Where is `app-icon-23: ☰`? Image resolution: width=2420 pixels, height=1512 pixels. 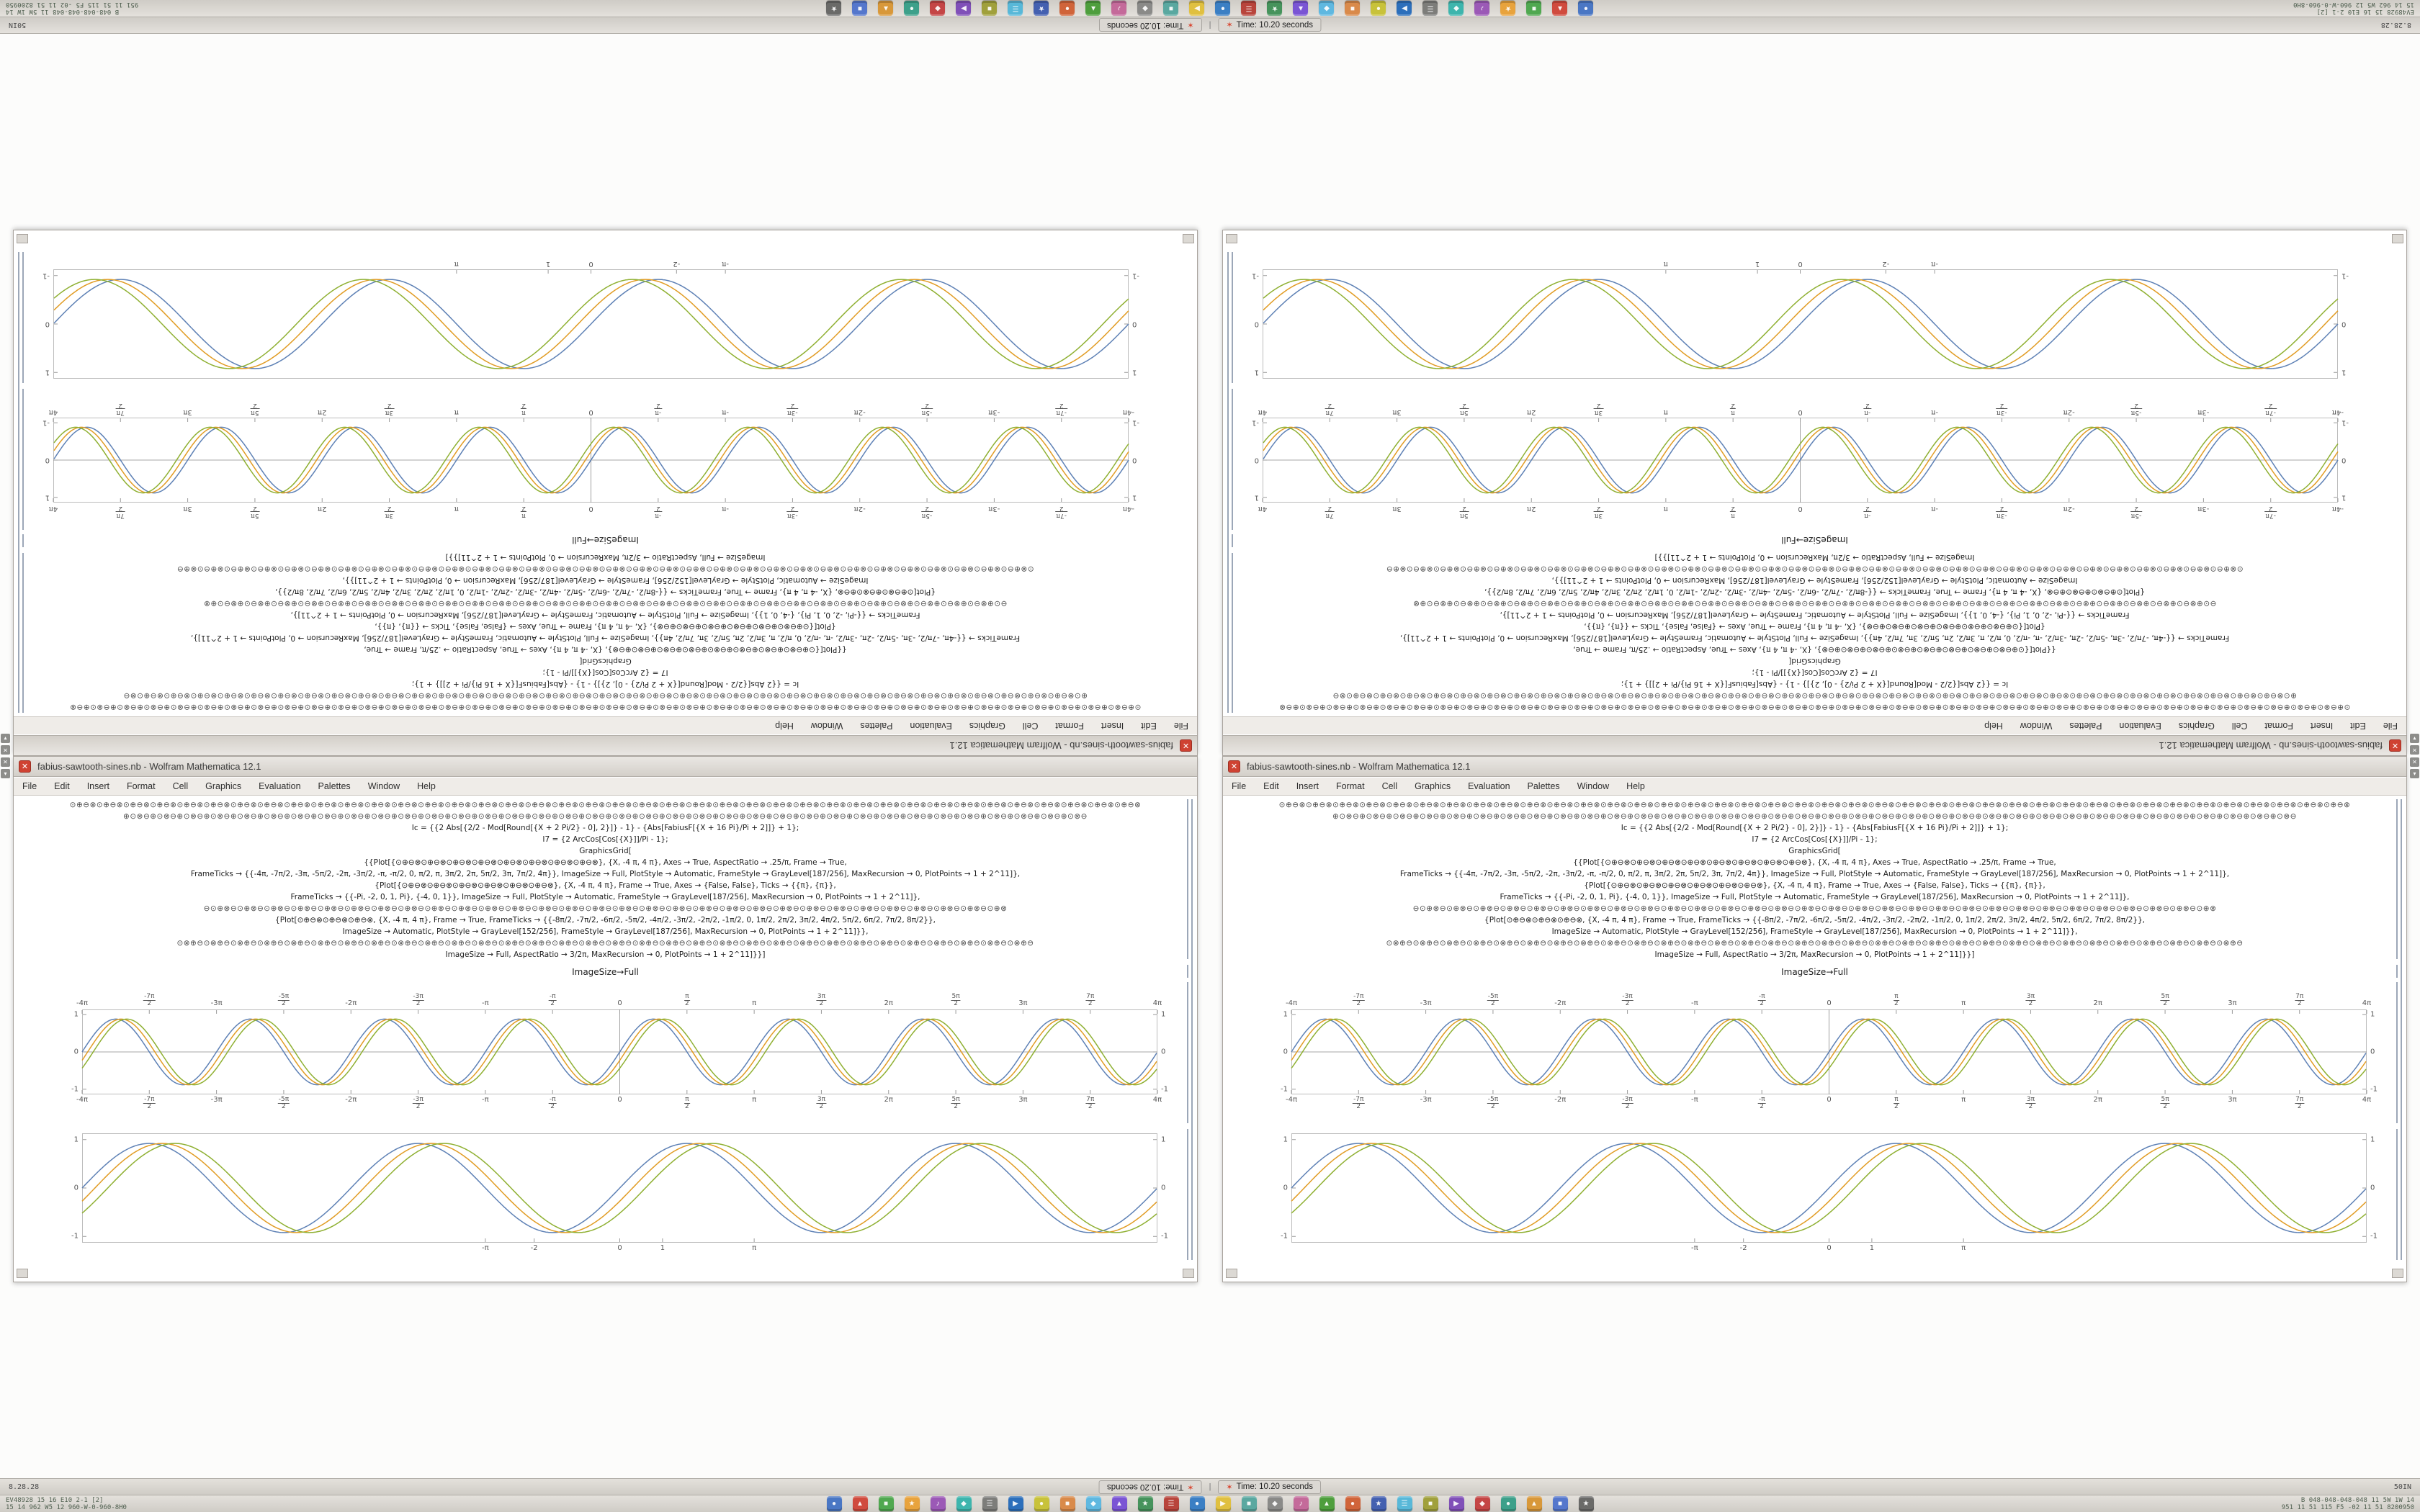
app-icon-23: ☰ is located at coordinates (1404, 1503).